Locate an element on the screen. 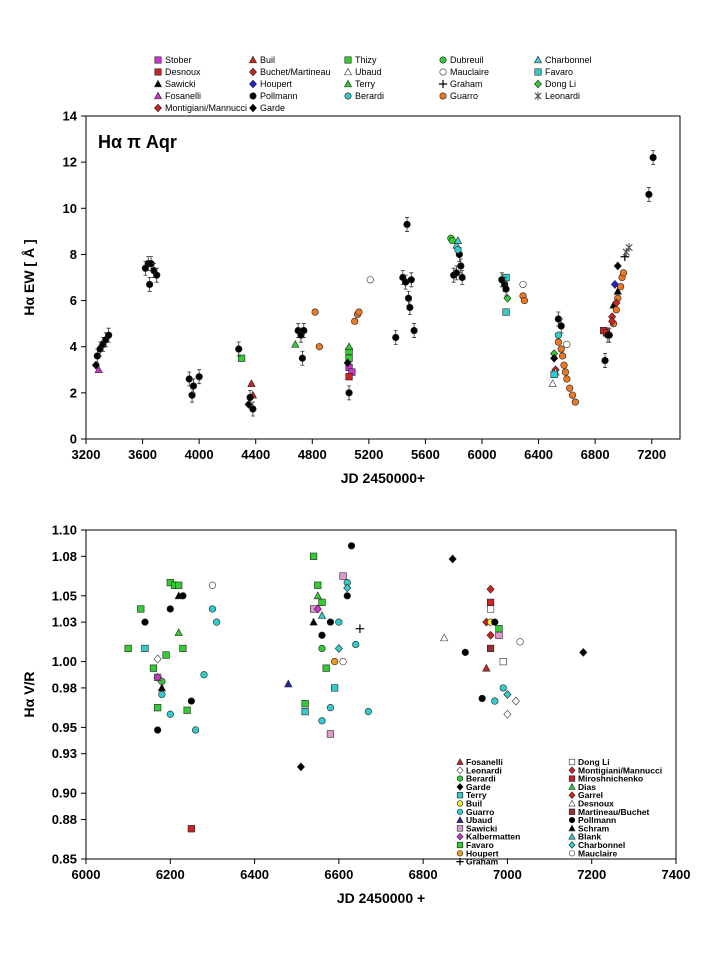 This screenshot has height=960, width=720. vr-legend-label-dias: Dias is located at coordinates (587, 787).